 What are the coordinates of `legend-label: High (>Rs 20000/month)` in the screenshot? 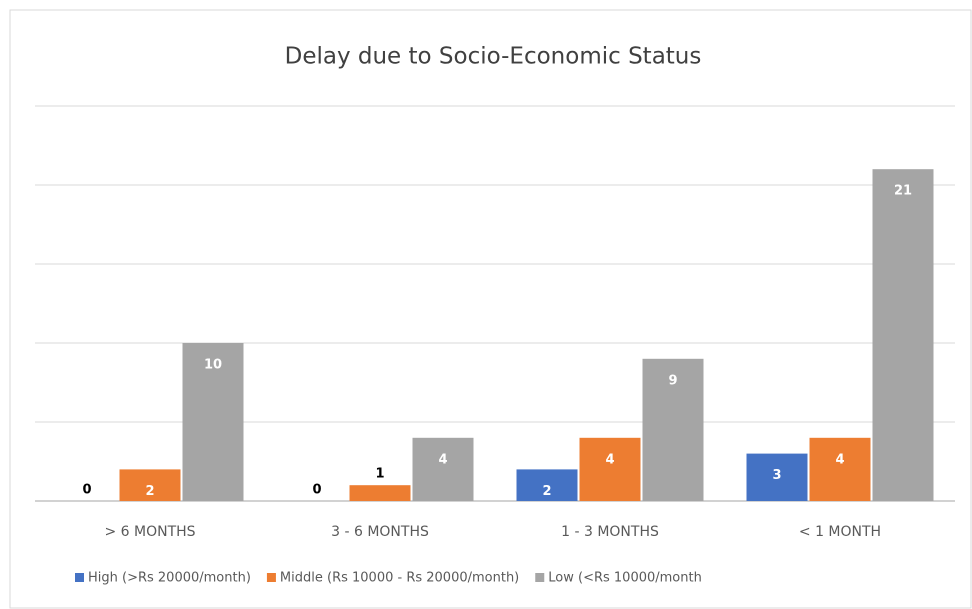 It's located at (169, 578).